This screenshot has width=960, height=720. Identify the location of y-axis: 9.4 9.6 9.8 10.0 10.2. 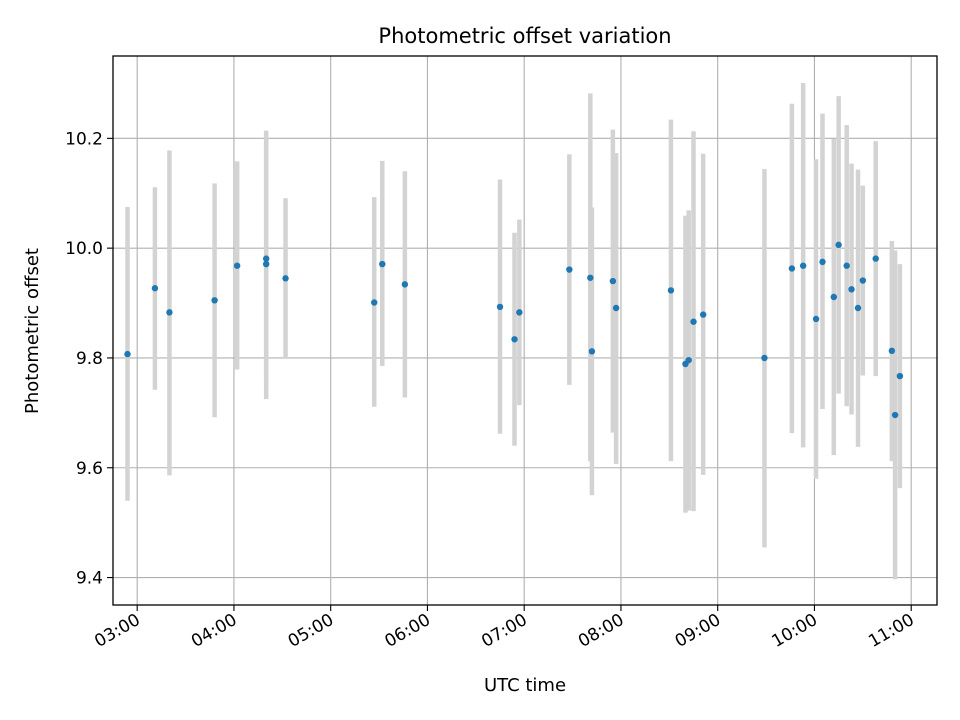
(89, 359).